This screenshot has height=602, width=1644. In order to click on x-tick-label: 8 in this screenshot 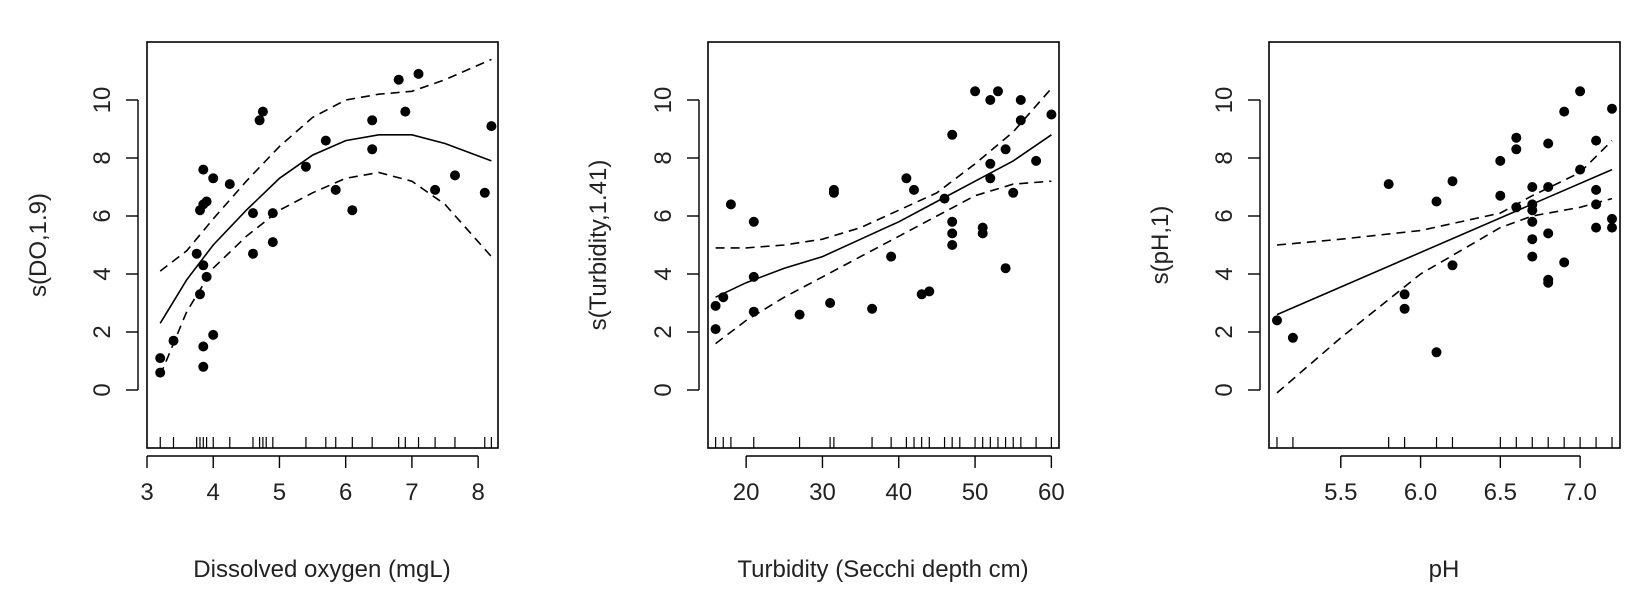, I will do `click(477, 492)`.